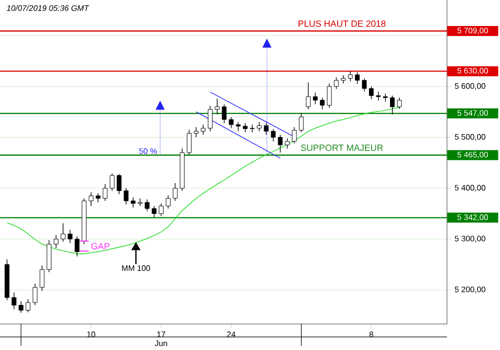 This screenshot has height=350, width=500. I want to click on annotation: PLUS HAUT DE 2018, so click(342, 23).